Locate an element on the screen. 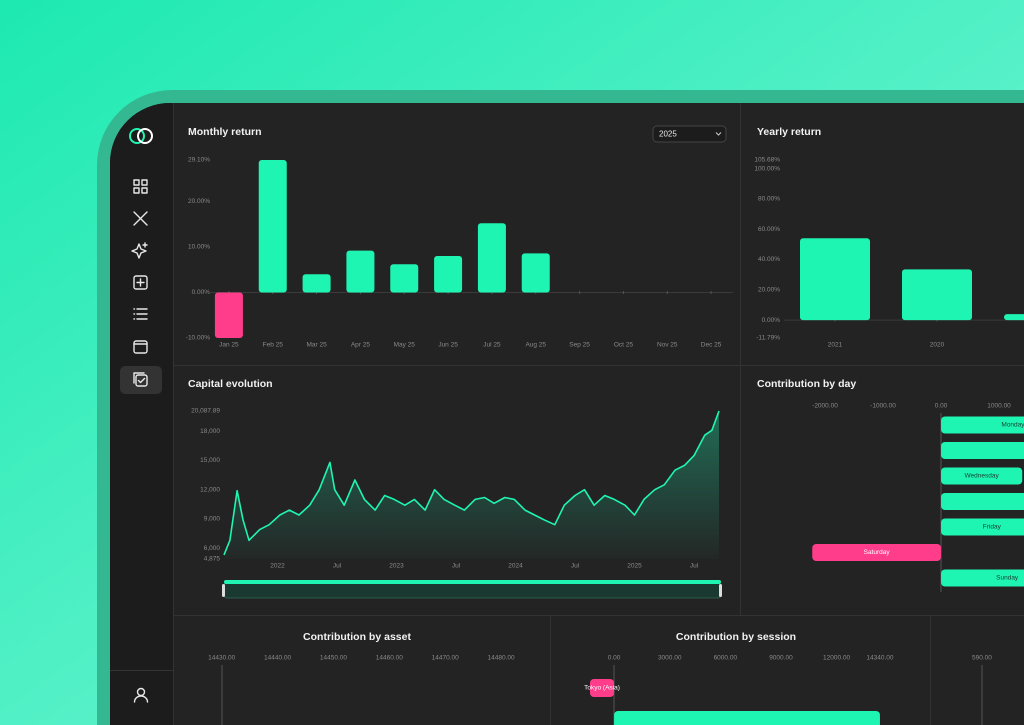  chart-title: Contribution by day is located at coordinates (806, 384).